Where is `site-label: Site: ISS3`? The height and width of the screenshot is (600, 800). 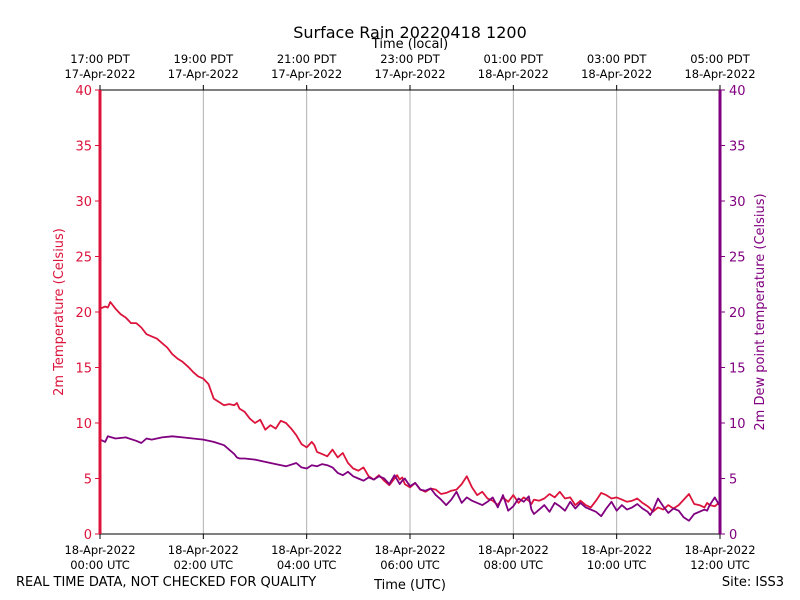
site-label: Site: ISS3 is located at coordinates (752, 582).